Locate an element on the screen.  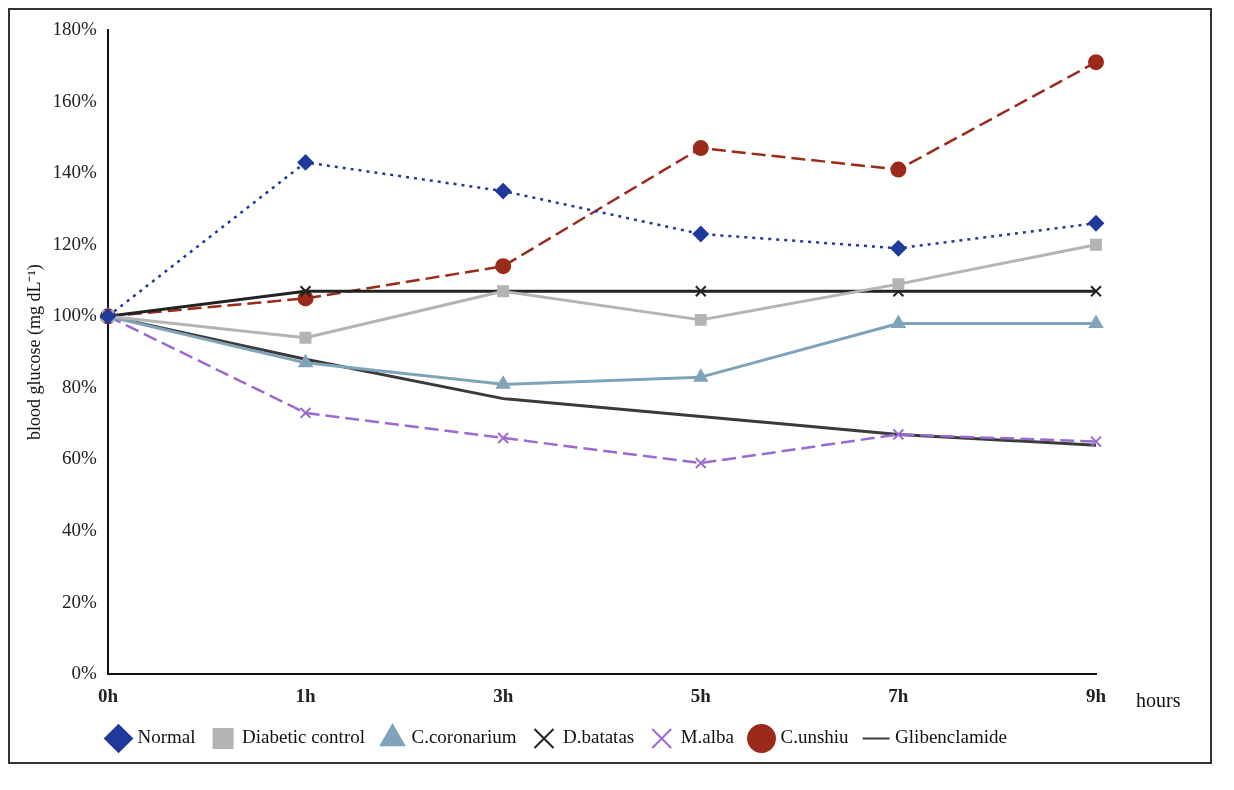
x-axis-title: hours is located at coordinates (1158, 700).